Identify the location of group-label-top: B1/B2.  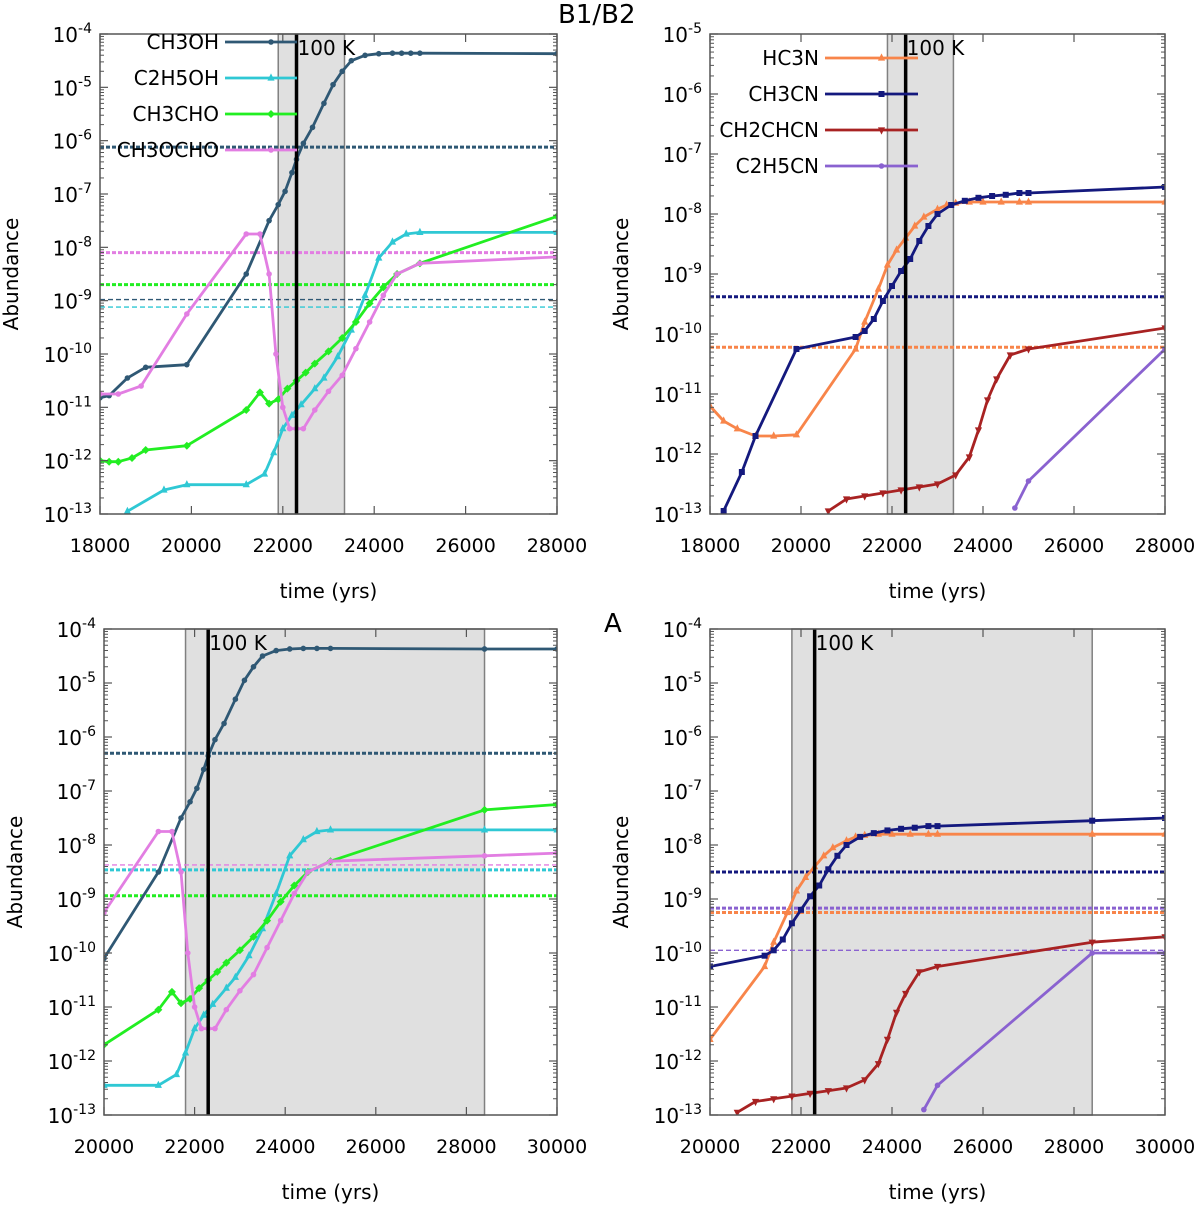
(597, 15).